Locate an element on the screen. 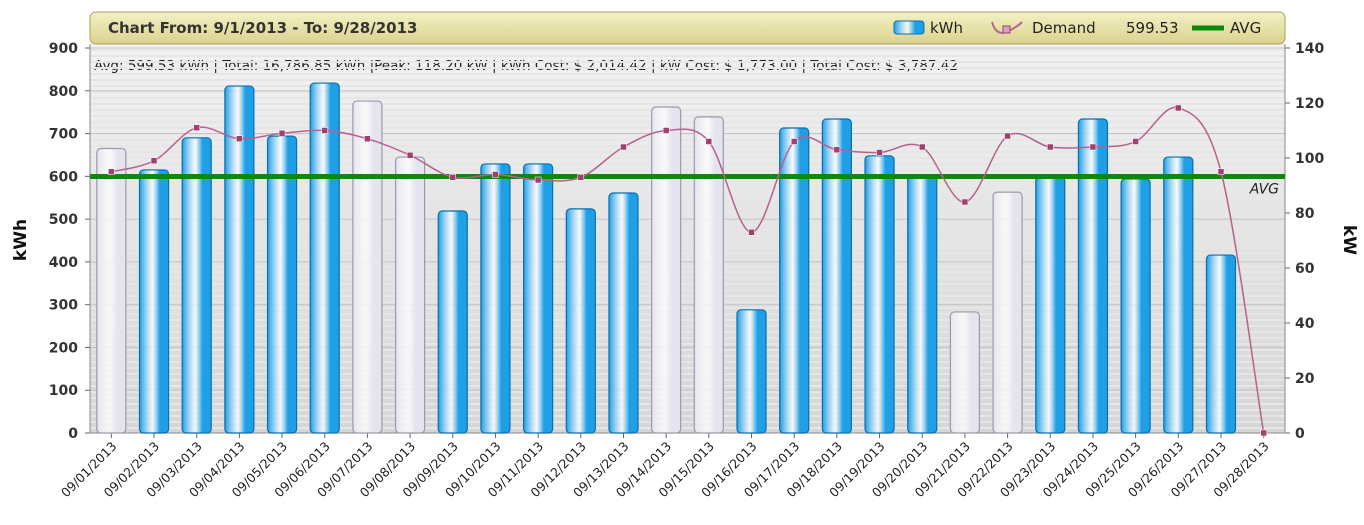 The height and width of the screenshot is (525, 1364). legend-label: kWh is located at coordinates (946, 28).